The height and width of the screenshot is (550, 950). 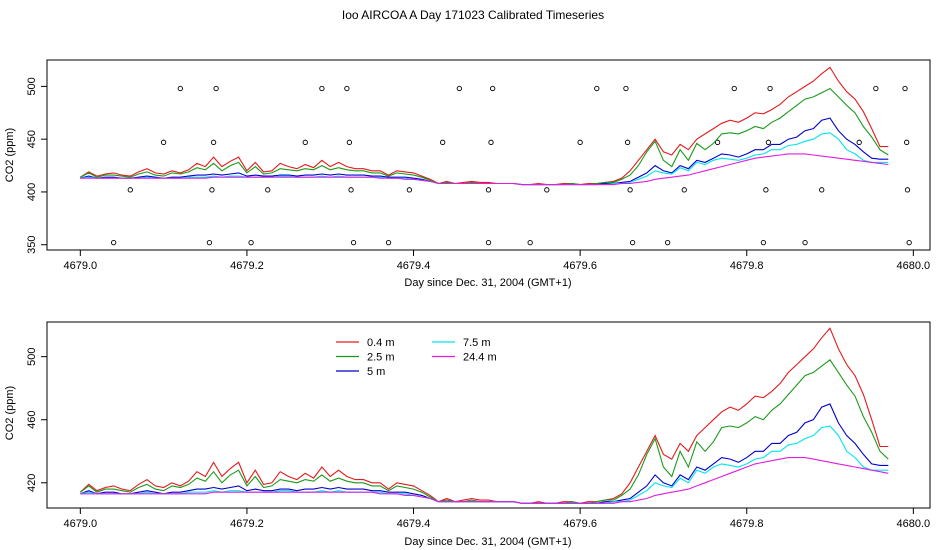 I want to click on upper-y-tick-label: 500, so click(x=32, y=86).